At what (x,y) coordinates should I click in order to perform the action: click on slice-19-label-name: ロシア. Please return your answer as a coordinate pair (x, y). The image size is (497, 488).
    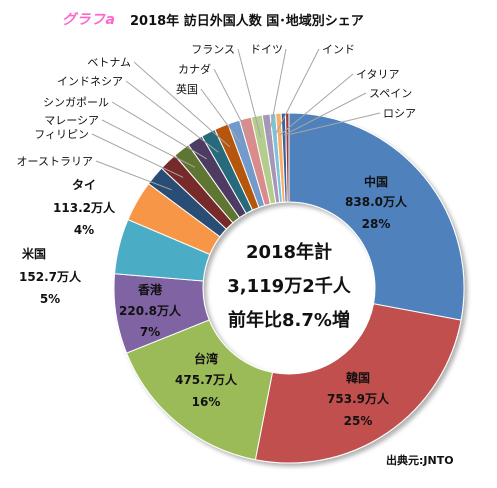
    Looking at the image, I should click on (399, 113).